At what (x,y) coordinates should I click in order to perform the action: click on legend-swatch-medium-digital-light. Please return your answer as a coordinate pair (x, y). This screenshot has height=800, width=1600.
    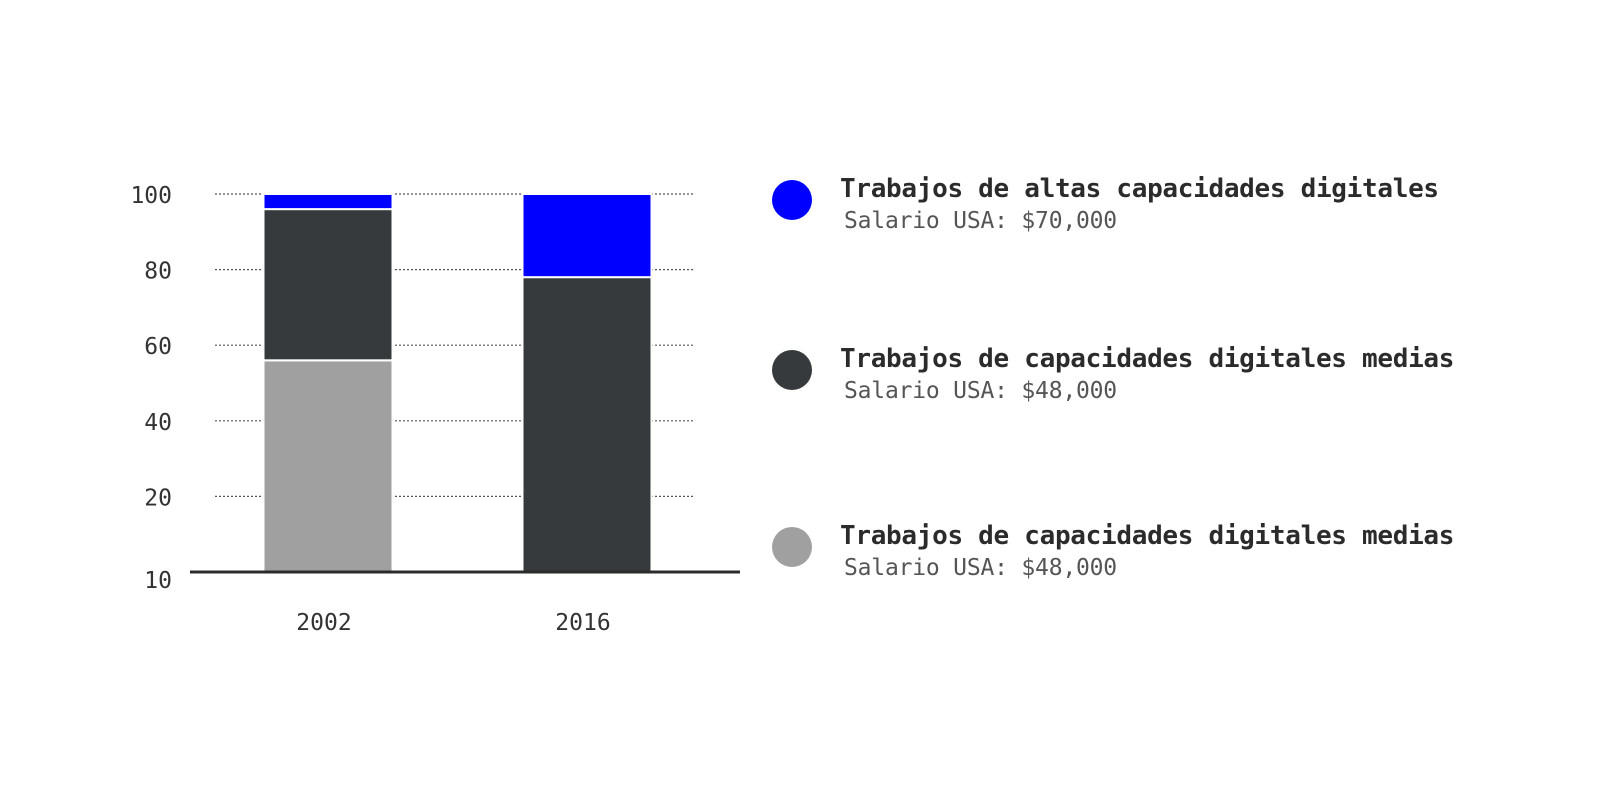
    Looking at the image, I should click on (792, 547).